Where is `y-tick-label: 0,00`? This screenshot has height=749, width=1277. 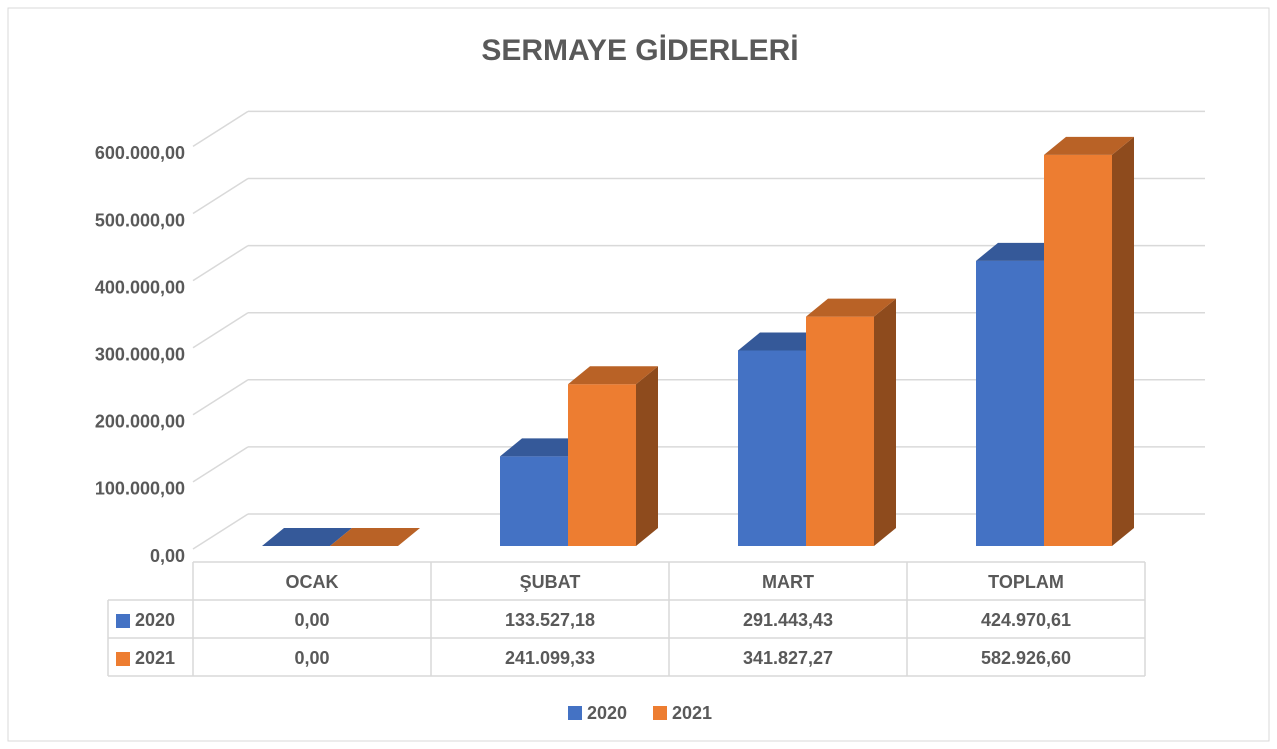 y-tick-label: 0,00 is located at coordinates (167, 556).